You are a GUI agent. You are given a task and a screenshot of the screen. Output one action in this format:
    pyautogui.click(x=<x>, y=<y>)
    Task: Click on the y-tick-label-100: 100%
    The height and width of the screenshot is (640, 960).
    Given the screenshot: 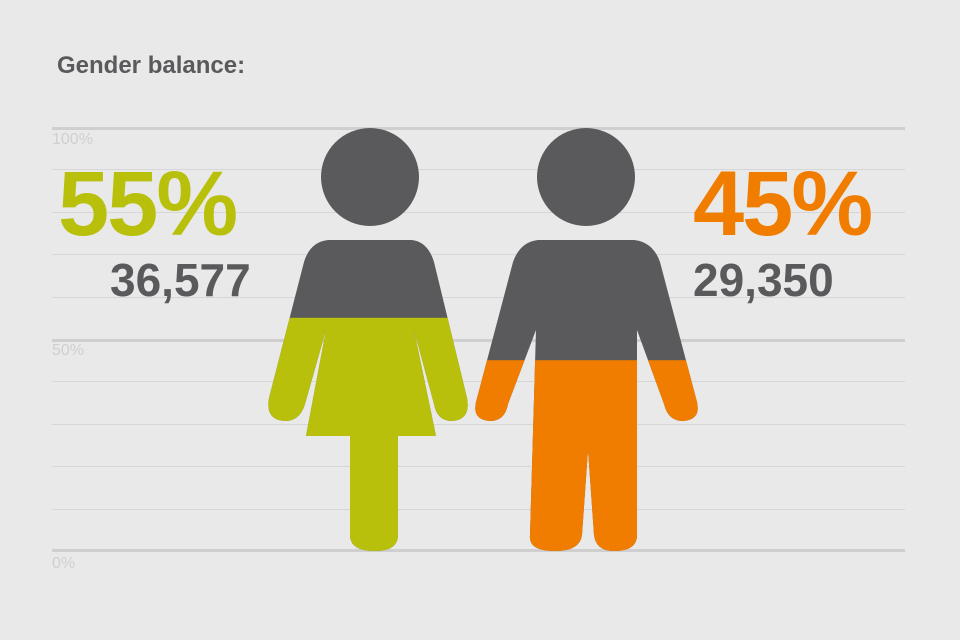 What is the action you would take?
    pyautogui.click(x=72, y=139)
    